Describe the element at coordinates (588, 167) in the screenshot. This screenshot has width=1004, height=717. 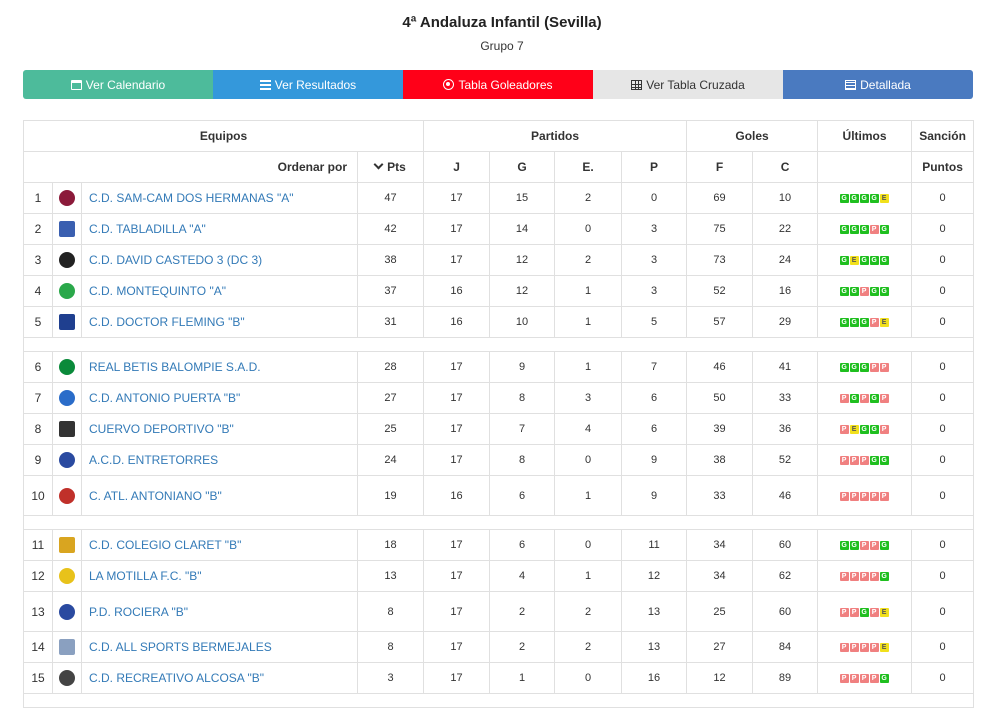
I see `header-e: E.` at that location.